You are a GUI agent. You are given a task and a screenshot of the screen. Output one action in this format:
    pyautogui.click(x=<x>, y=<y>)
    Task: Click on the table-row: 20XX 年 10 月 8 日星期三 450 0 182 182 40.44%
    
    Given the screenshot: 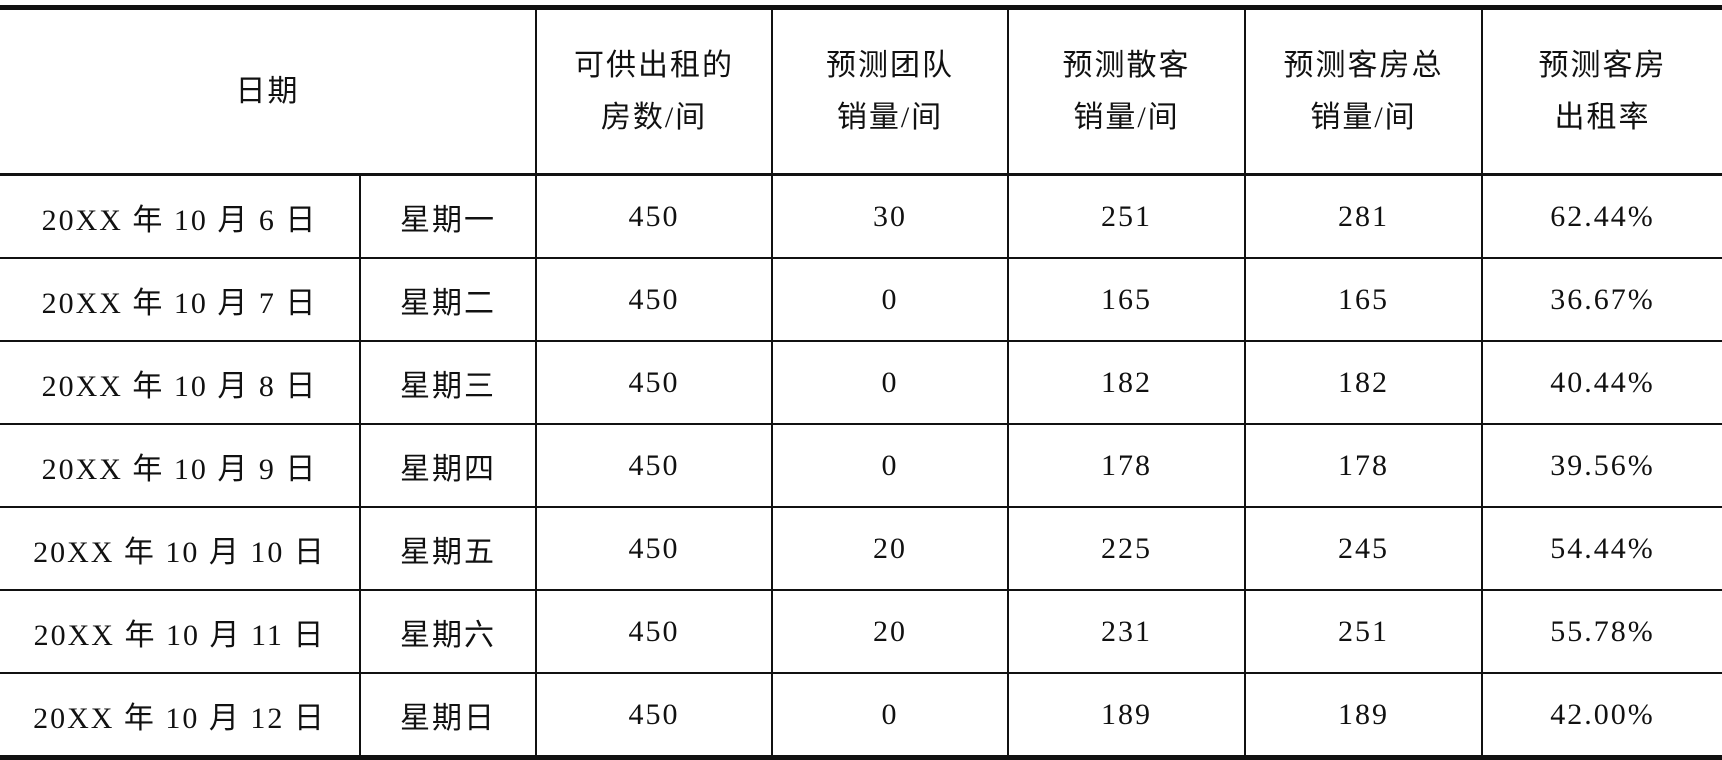 What is the action you would take?
    pyautogui.click(x=861, y=382)
    